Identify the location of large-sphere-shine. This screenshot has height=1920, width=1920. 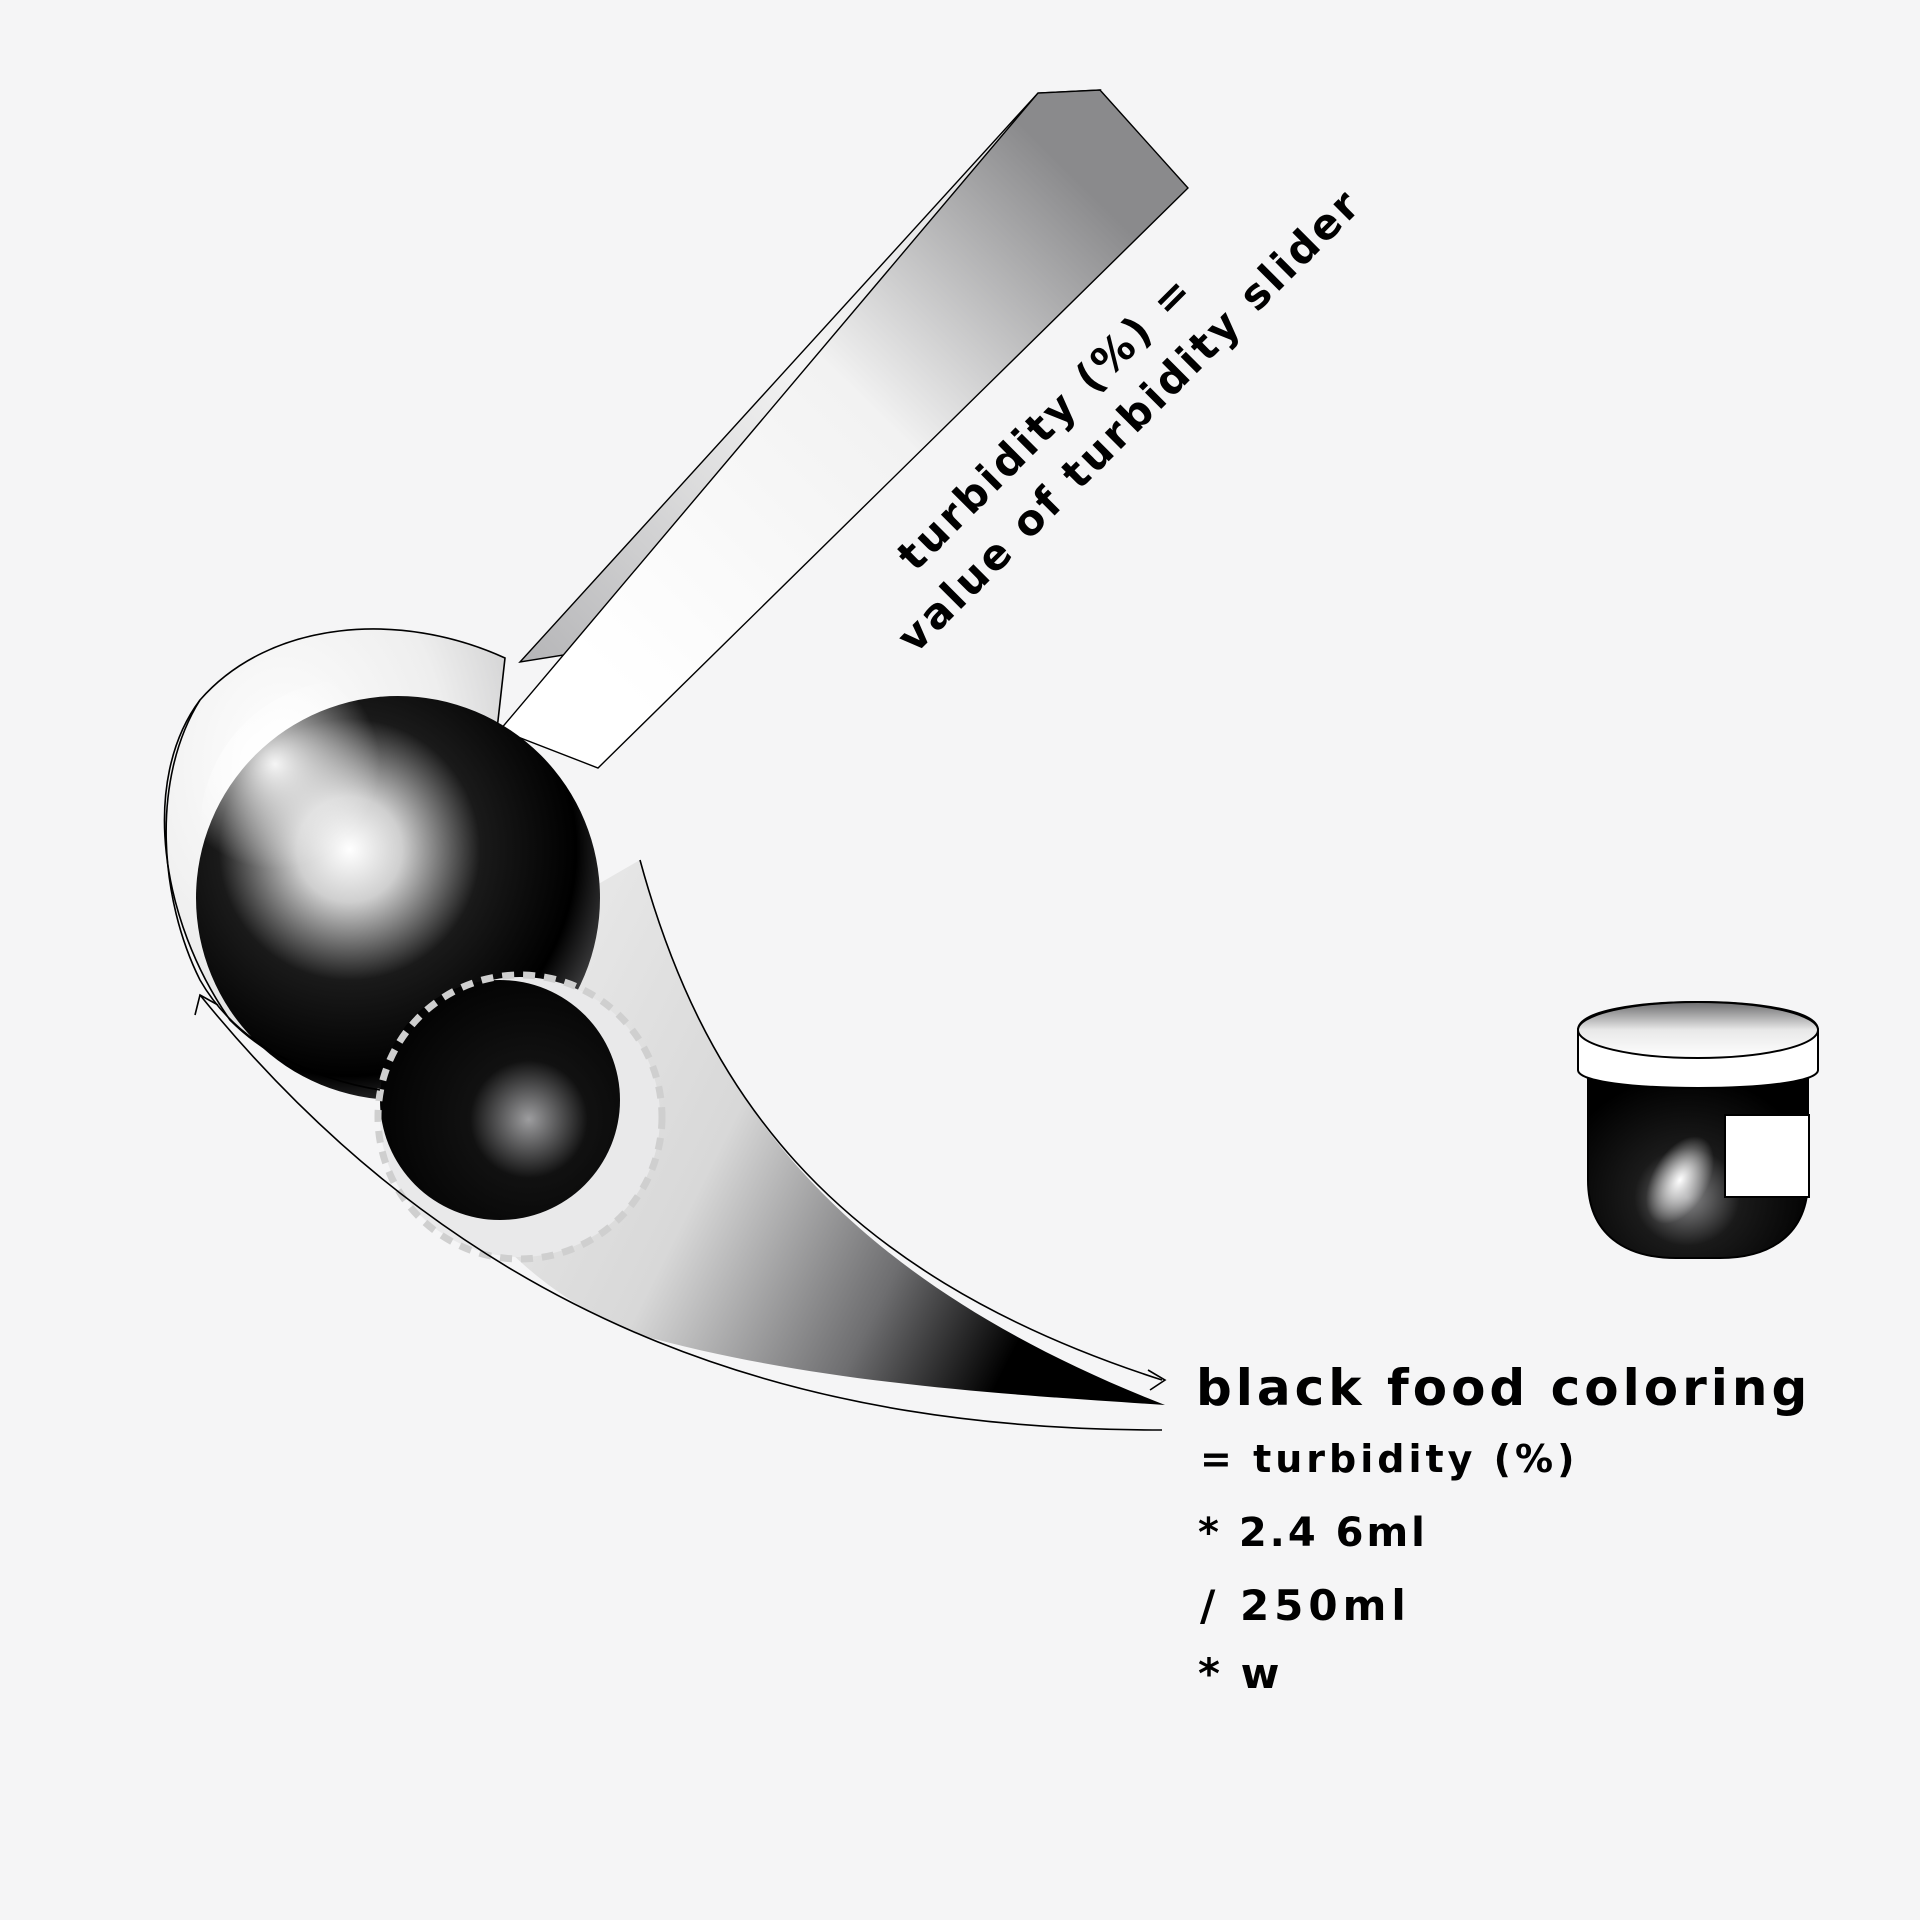
(350, 830).